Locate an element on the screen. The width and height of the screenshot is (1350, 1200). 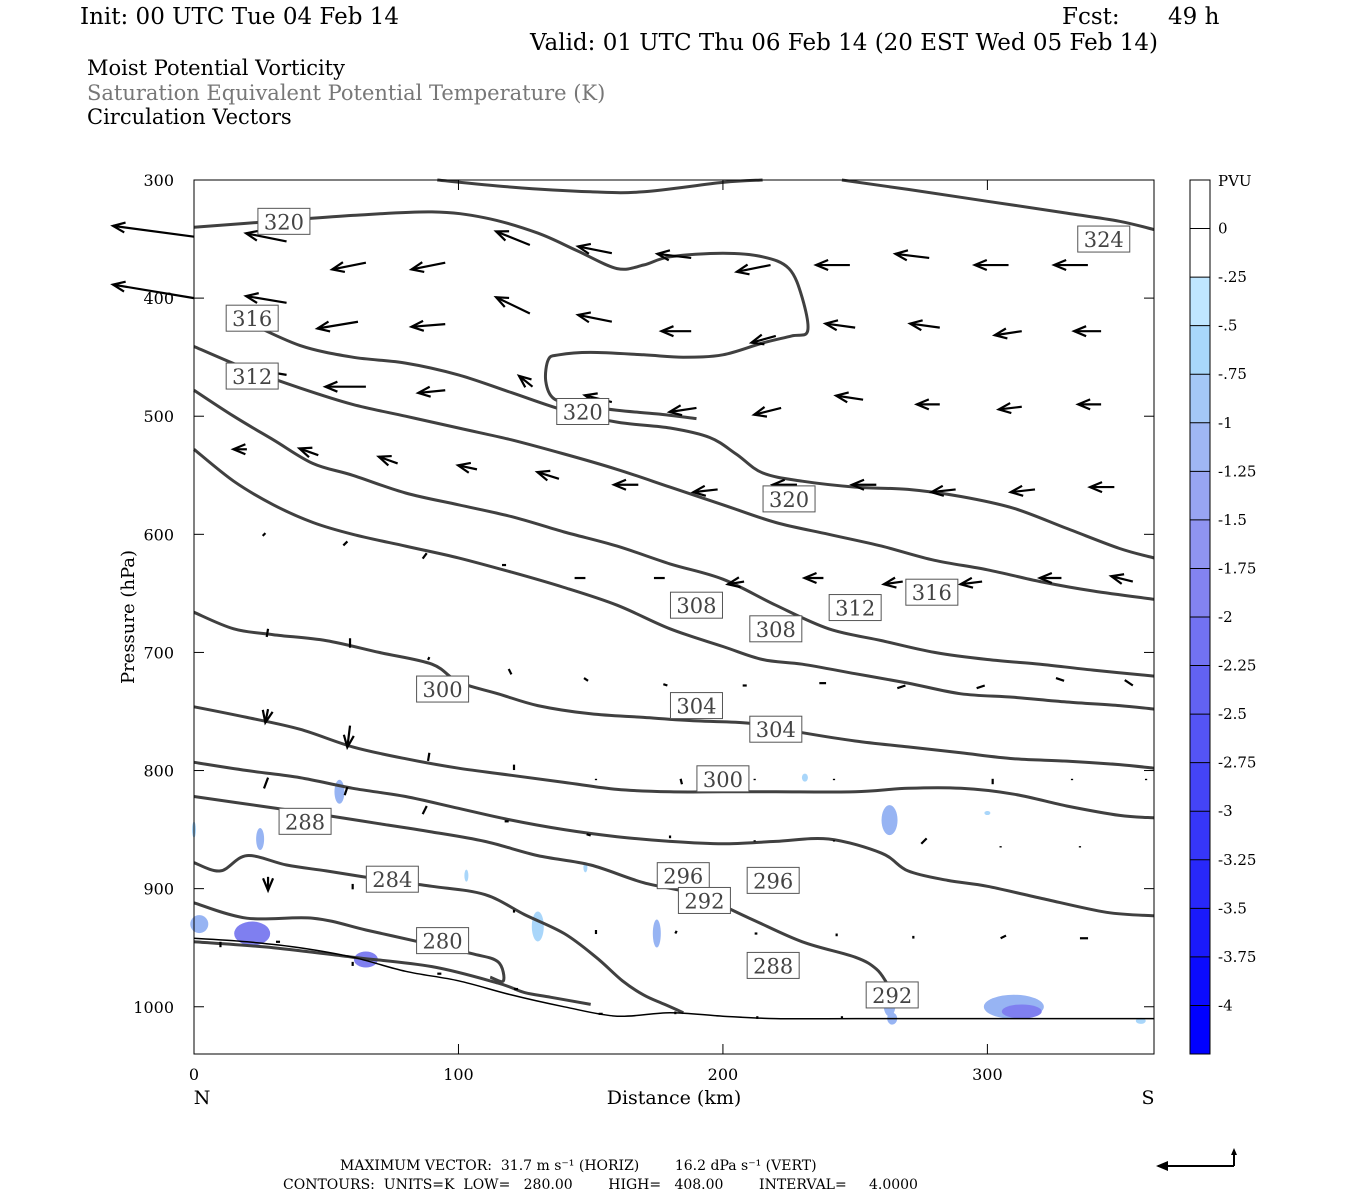
contour-label: 308 is located at coordinates (696, 605).